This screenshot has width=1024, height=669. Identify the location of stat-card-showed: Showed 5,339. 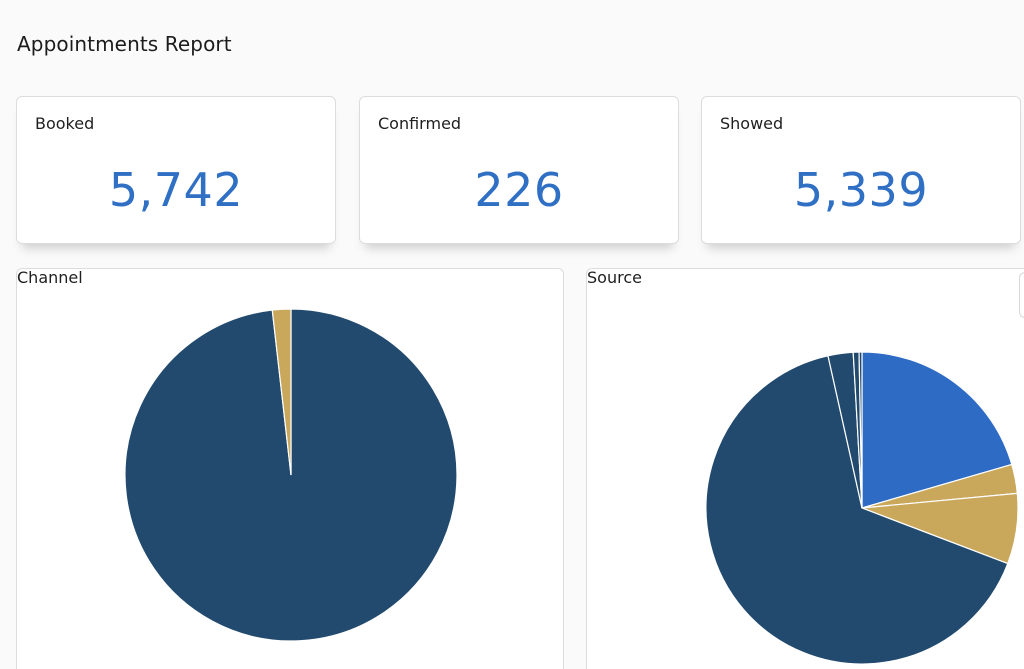
(861, 170).